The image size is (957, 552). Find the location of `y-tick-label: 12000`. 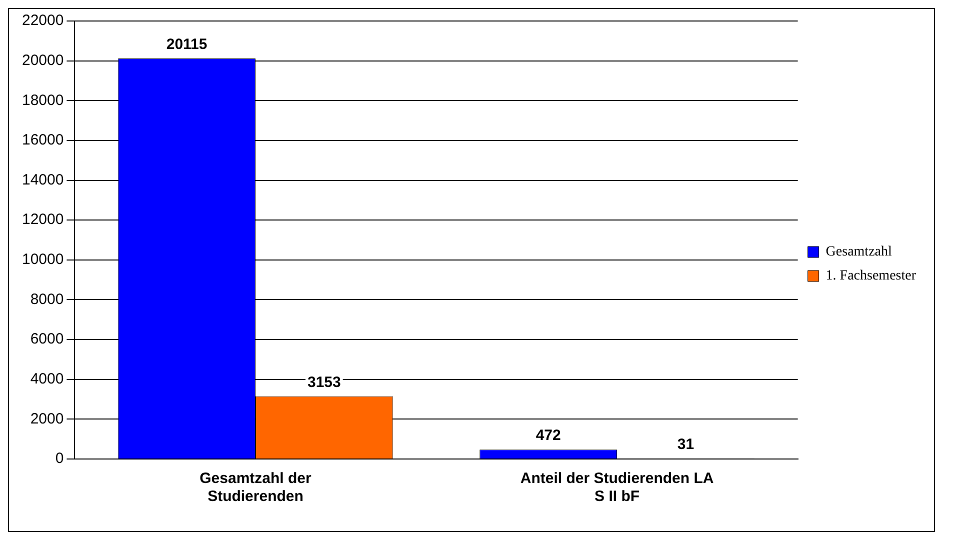

y-tick-label: 12000 is located at coordinates (43, 219).